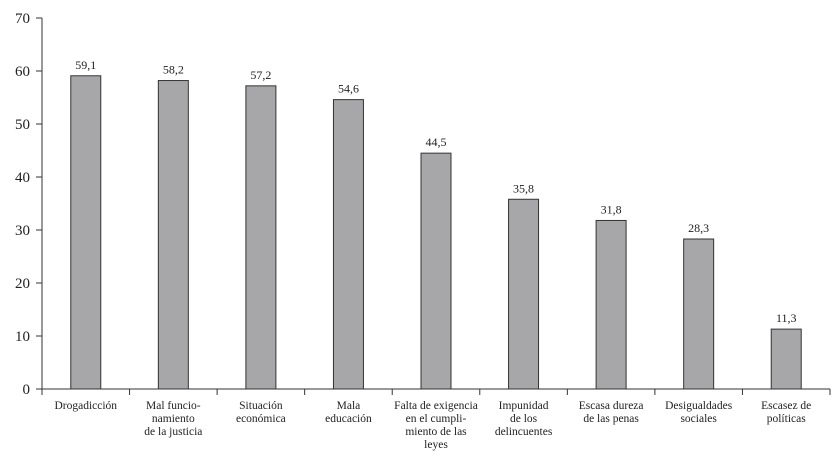 Image resolution: width=838 pixels, height=461 pixels. I want to click on x-tick-label-line: Escasez de, so click(786, 406).